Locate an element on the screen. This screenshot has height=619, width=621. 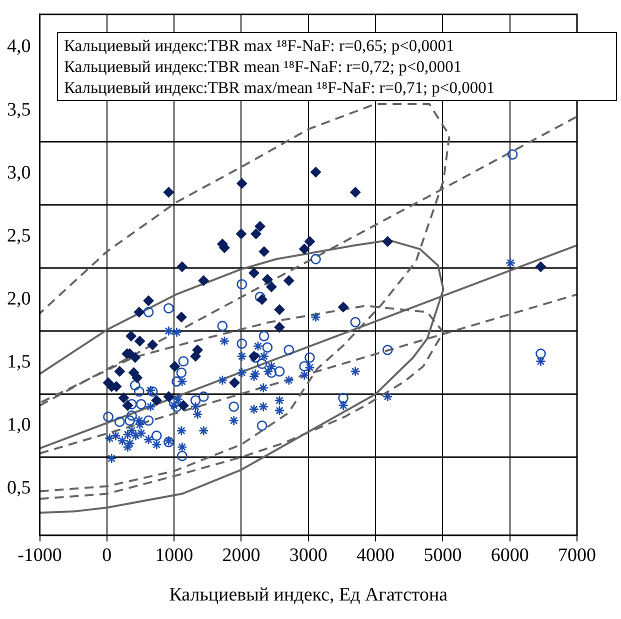
x-tick-label: 4000 is located at coordinates (375, 555).